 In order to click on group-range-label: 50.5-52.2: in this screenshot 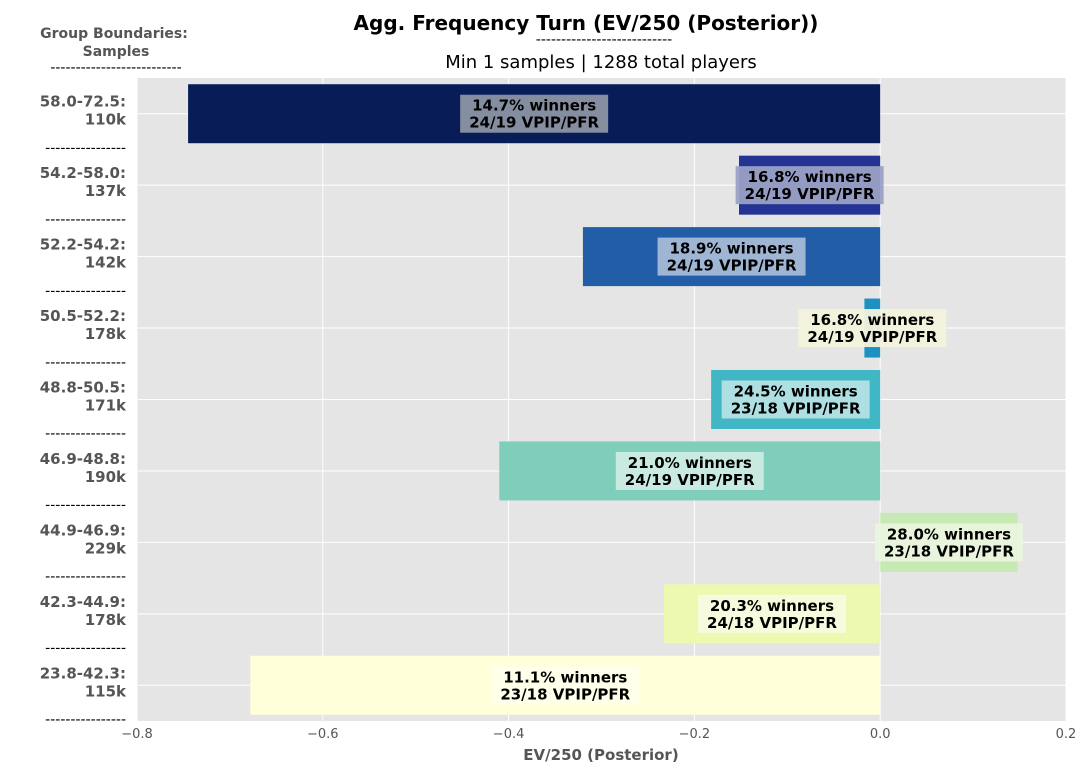, I will do `click(83, 316)`.